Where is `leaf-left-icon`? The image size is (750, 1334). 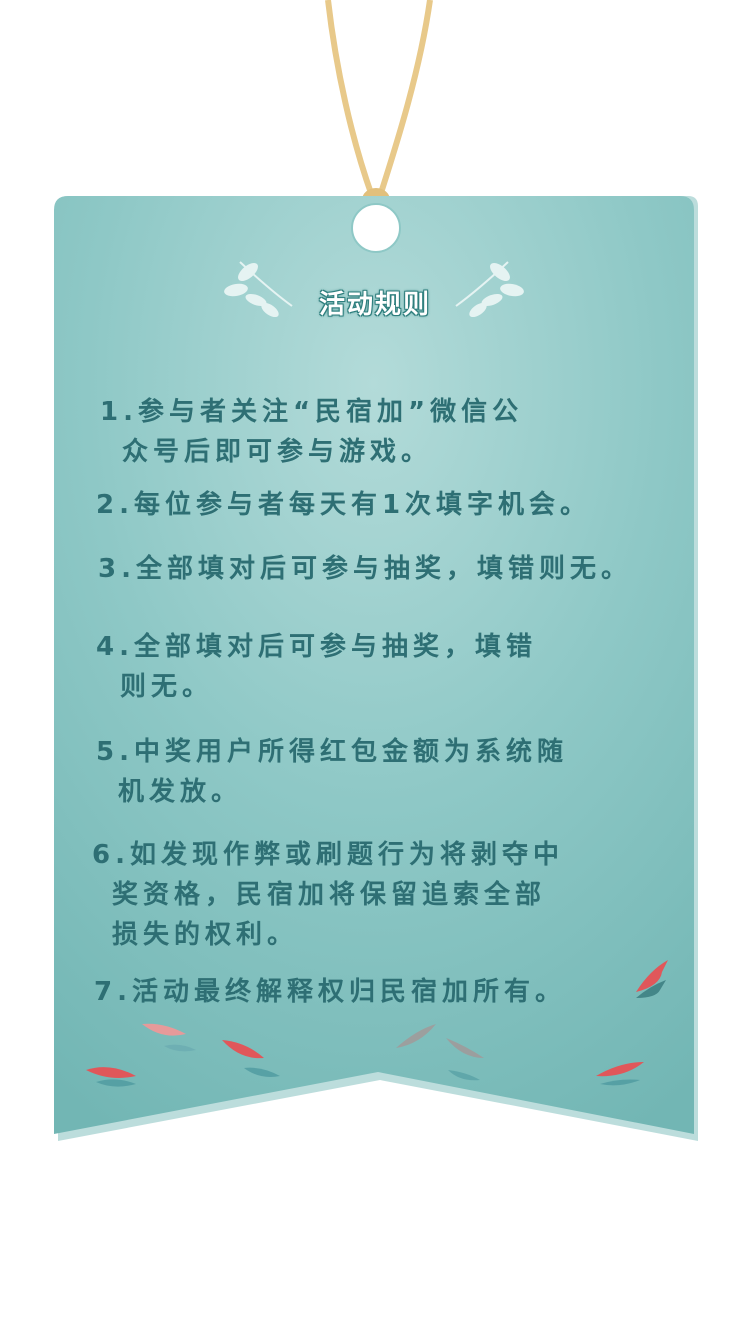
leaf-left-icon is located at coordinates (258, 289).